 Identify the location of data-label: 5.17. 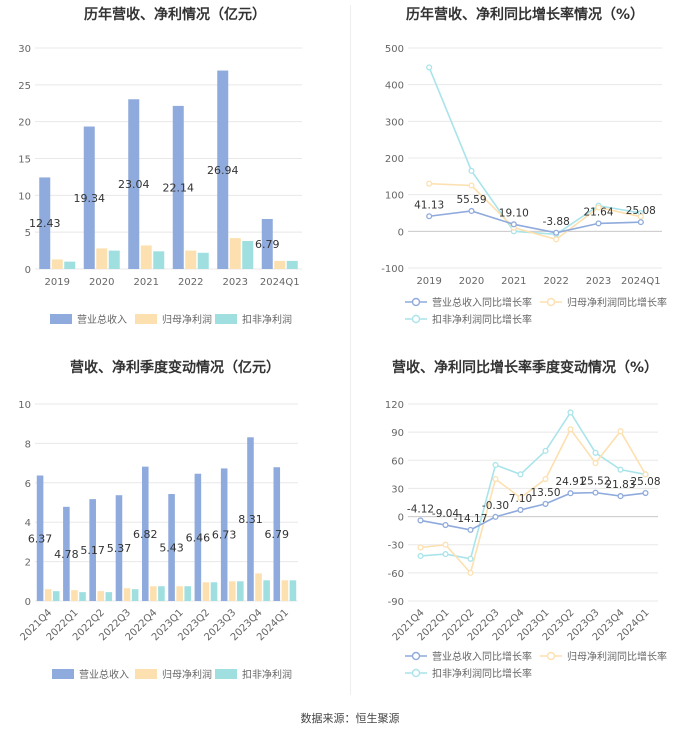
(92, 550).